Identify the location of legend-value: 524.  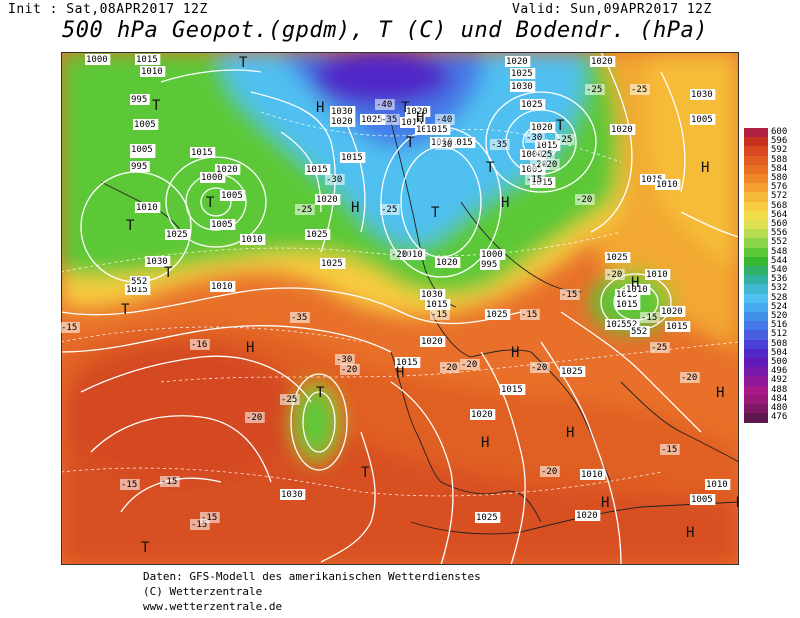
(779, 306).